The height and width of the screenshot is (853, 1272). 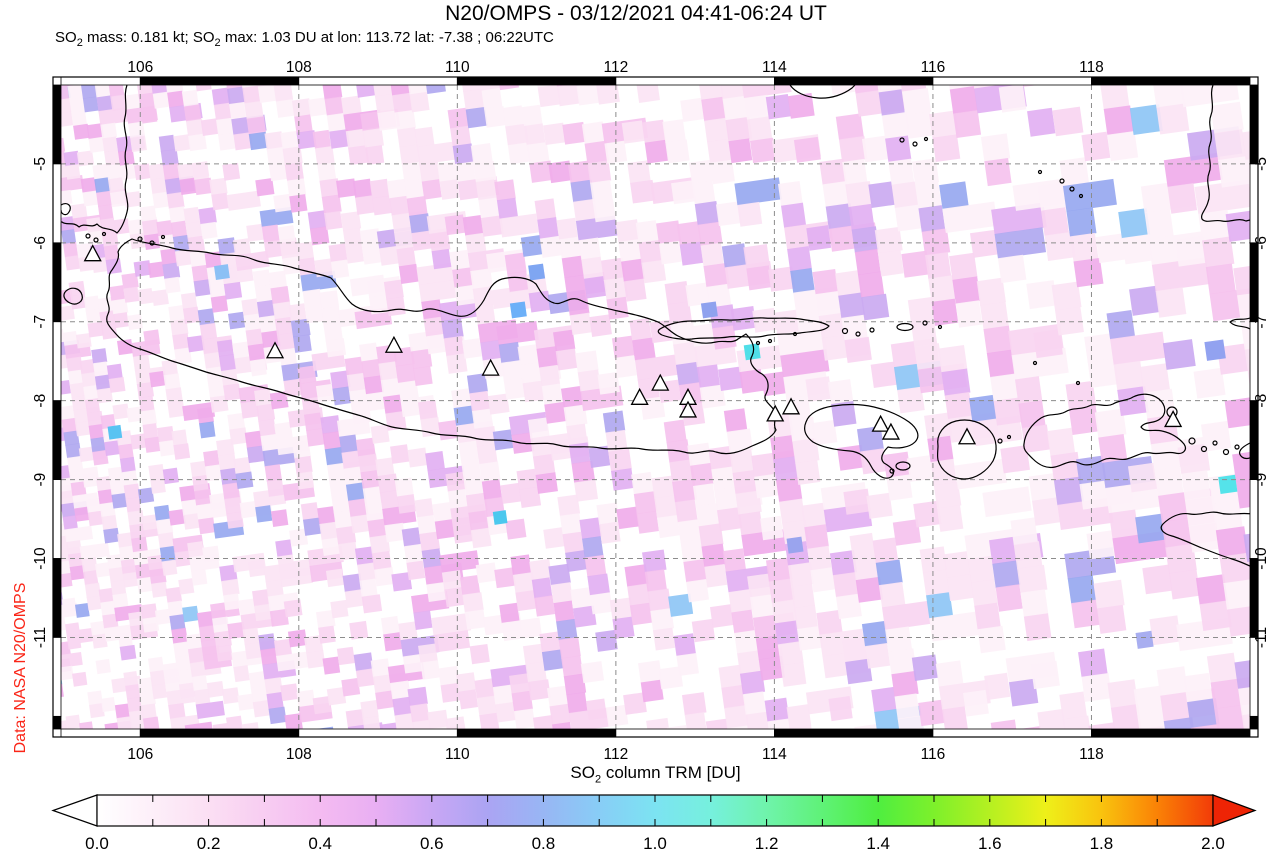 I want to click on colorbar-tick-label: 1.0, so click(x=655, y=843).